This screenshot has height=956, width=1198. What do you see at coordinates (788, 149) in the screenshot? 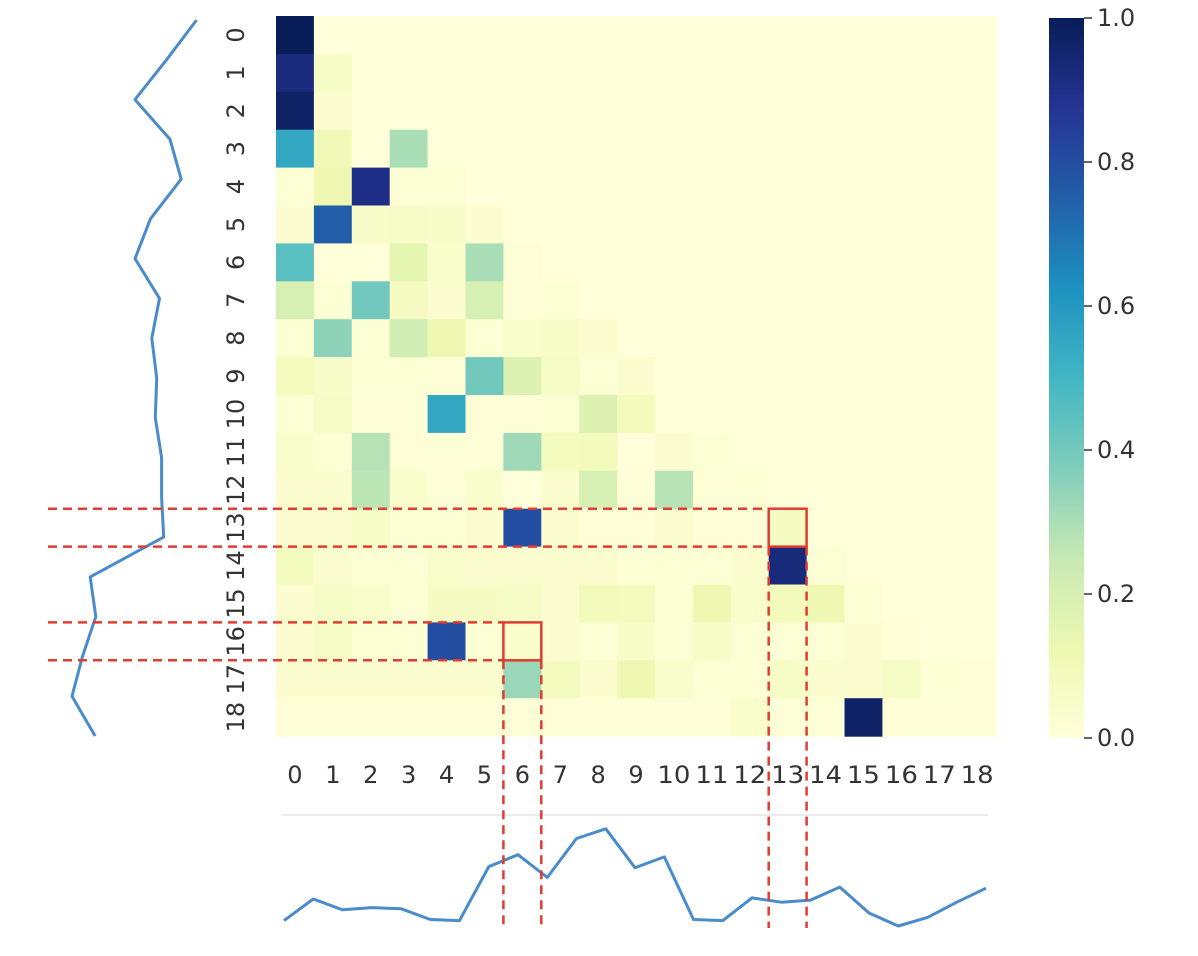
I see `heatmap-cell-r3-c13` at bounding box center [788, 149].